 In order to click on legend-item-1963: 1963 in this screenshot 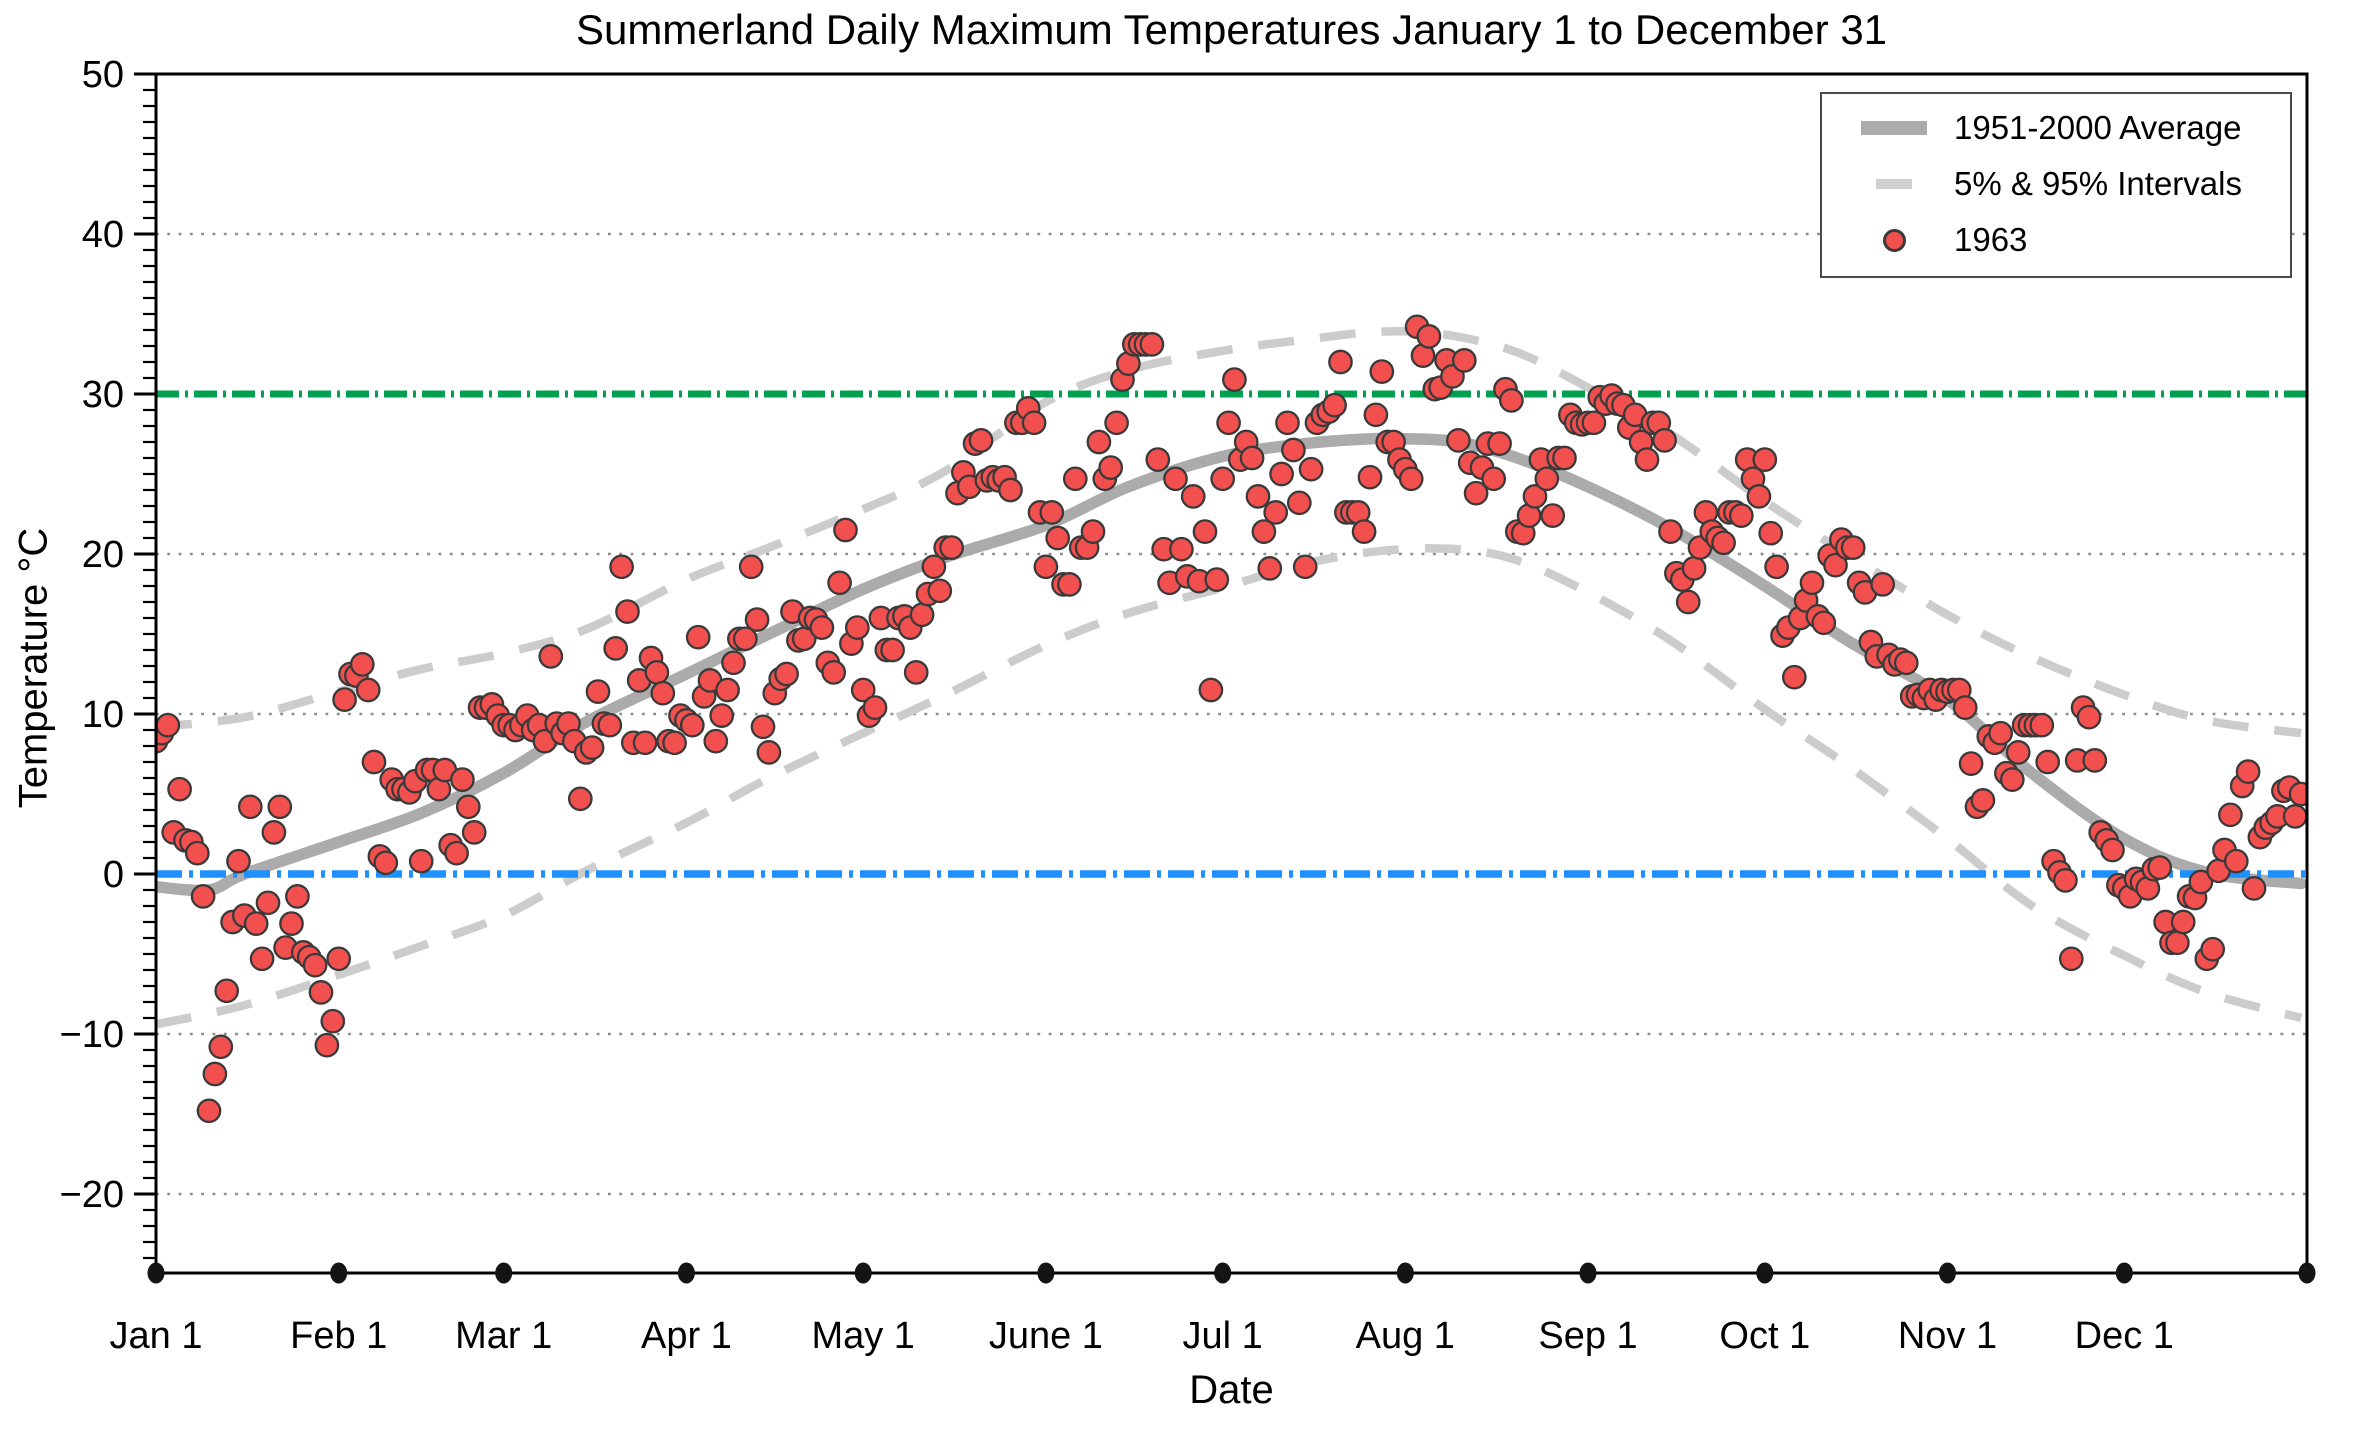, I will do `click(2065, 240)`.